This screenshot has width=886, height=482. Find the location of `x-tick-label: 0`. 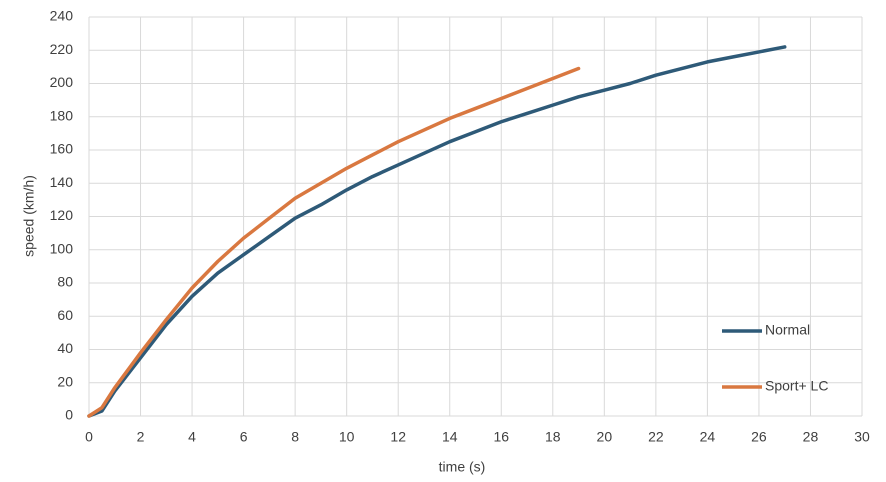

x-tick-label: 0 is located at coordinates (89, 437).